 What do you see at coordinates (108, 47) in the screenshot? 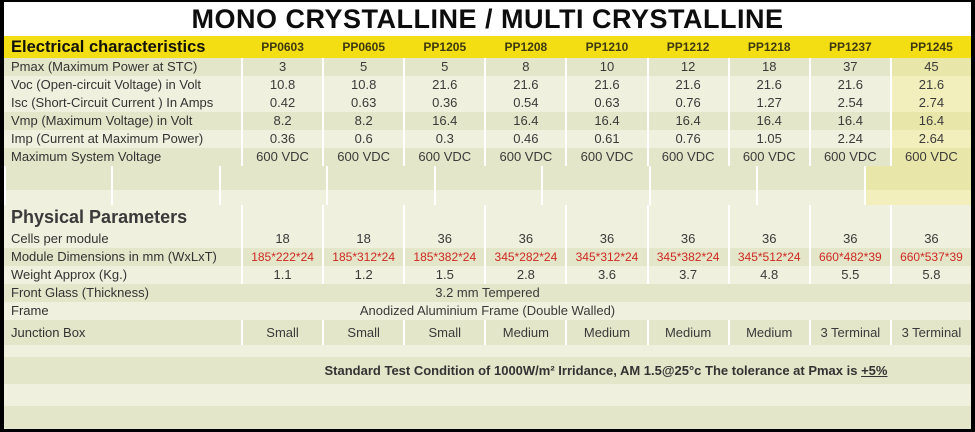
I see `electrical-section-label: Electrical characteristics` at bounding box center [108, 47].